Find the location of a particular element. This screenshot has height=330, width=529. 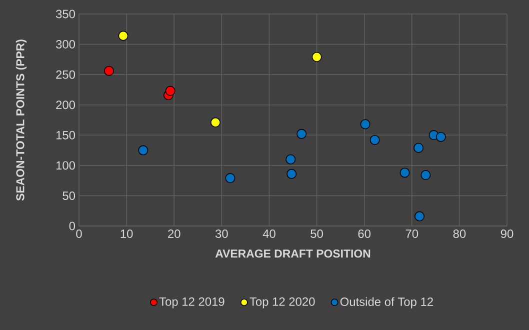

y-tick-label: 250 is located at coordinates (66, 74).